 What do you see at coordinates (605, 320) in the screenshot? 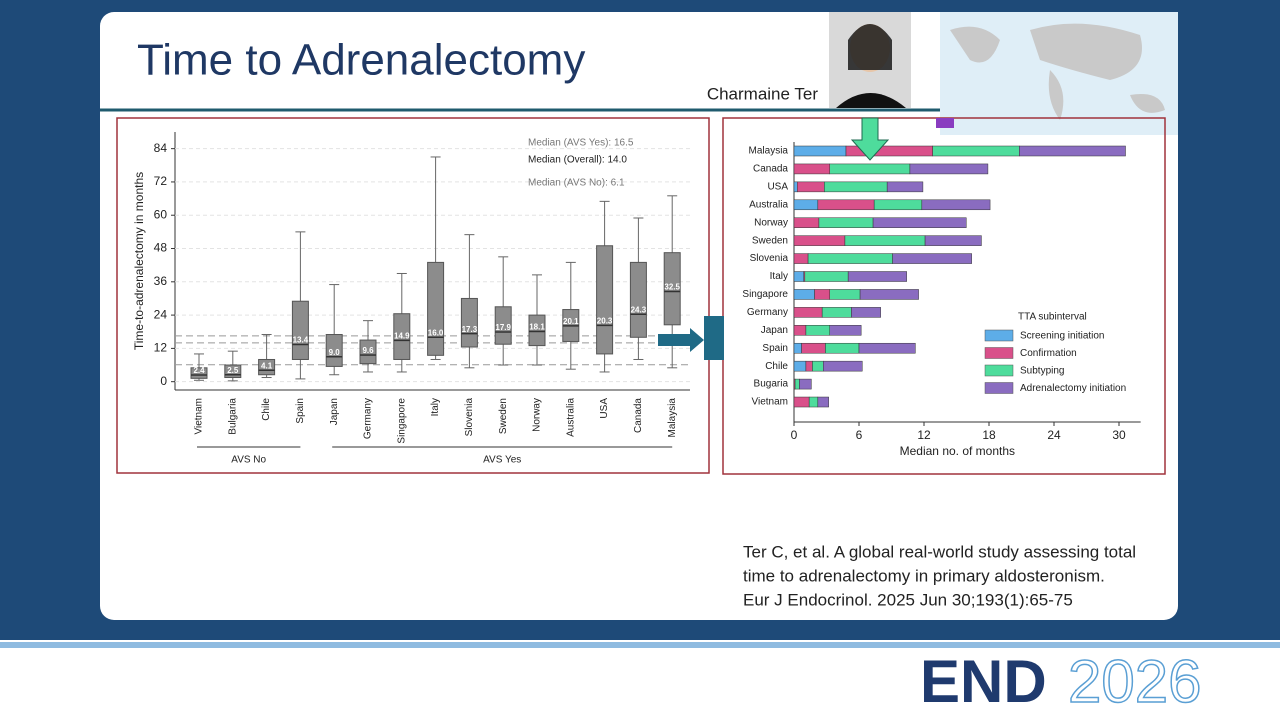
I see `median-label: 20.3` at bounding box center [605, 320].